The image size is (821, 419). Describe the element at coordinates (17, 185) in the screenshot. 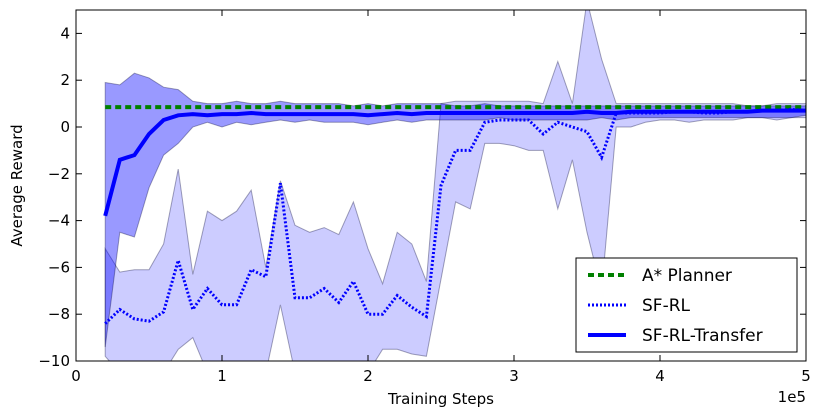

I see `y-axis-label: Average Reward` at that location.